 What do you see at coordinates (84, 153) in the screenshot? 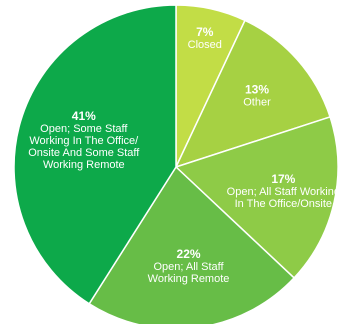
I see `pie-slice-label: Onsite And Some Staff` at bounding box center [84, 153].